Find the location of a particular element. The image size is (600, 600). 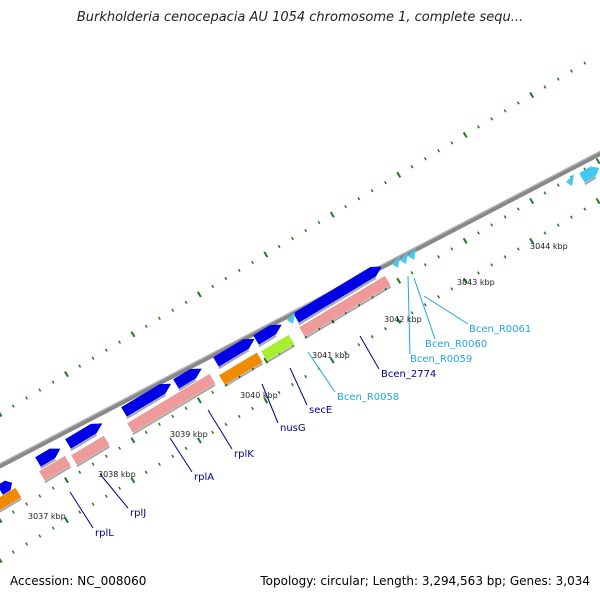

gene-label-rpla: rplA is located at coordinates (204, 477).